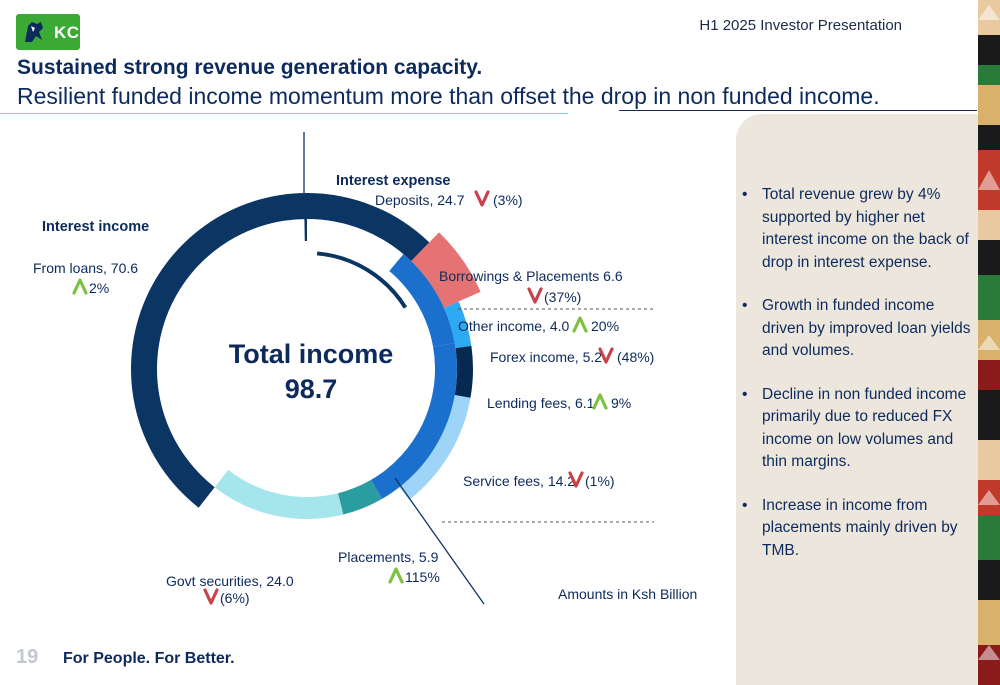  What do you see at coordinates (562, 297) in the screenshot?
I see `change-borrowings: (37%)` at bounding box center [562, 297].